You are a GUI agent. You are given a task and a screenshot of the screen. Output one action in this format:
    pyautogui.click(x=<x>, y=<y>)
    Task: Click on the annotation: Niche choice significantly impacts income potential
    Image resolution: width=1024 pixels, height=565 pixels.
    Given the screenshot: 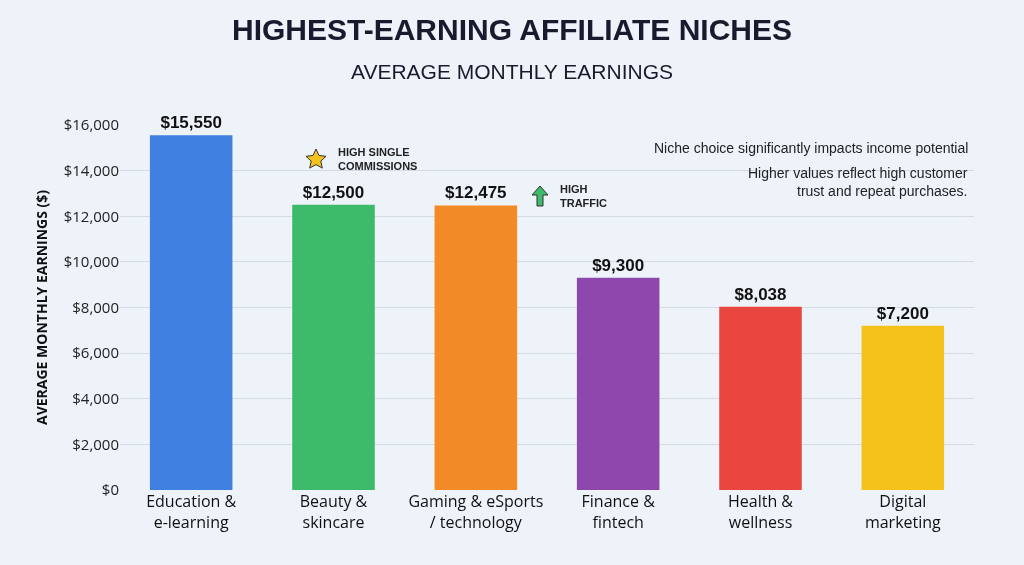 What is the action you would take?
    pyautogui.click(x=811, y=148)
    